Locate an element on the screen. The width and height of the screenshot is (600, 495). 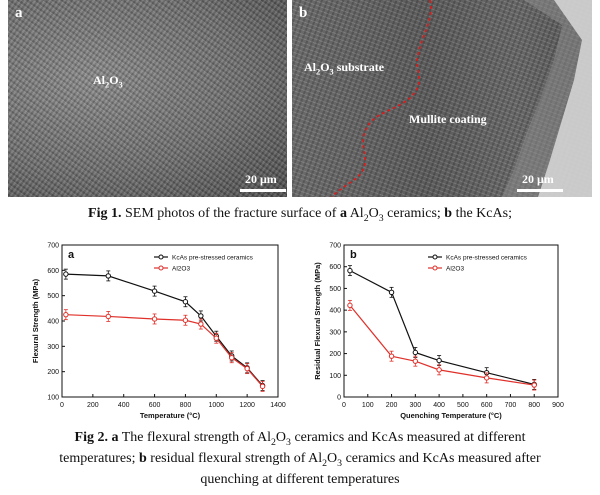
x-tick-label: 300 is located at coordinates (415, 405).